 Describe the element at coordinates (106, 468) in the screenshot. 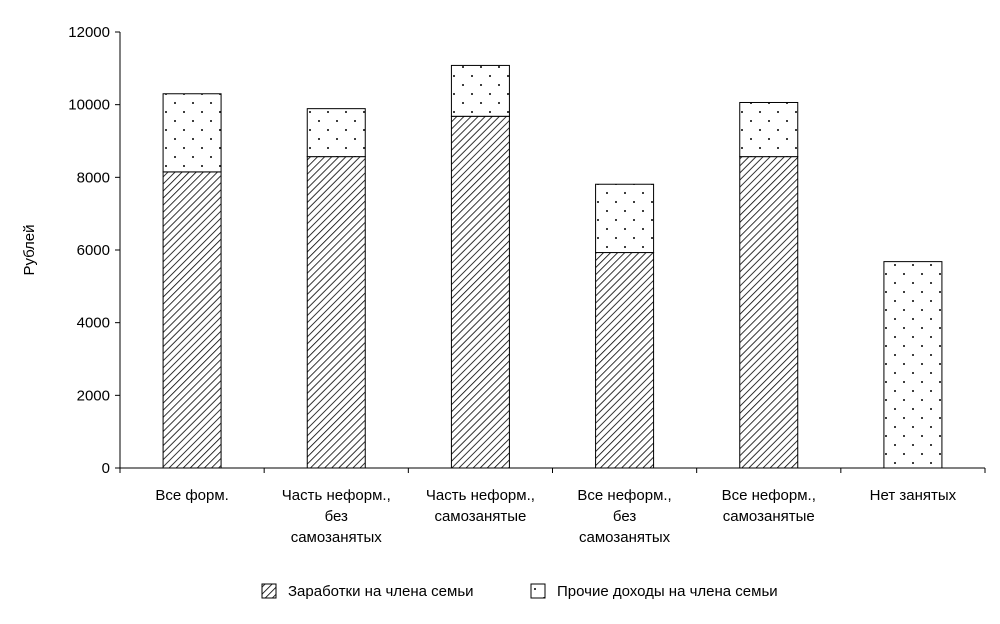

I see `y-tick-label: 0` at that location.